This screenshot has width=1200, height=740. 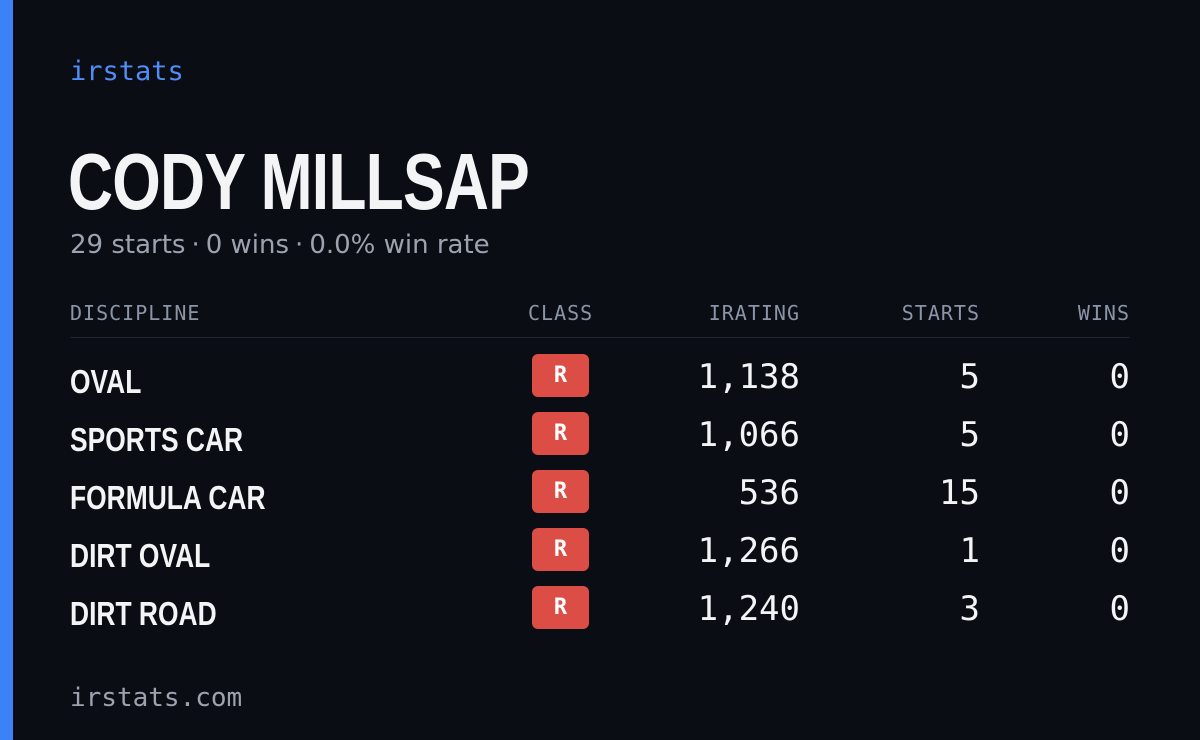 What do you see at coordinates (940, 313) in the screenshot?
I see `header-starts: STARTS` at bounding box center [940, 313].